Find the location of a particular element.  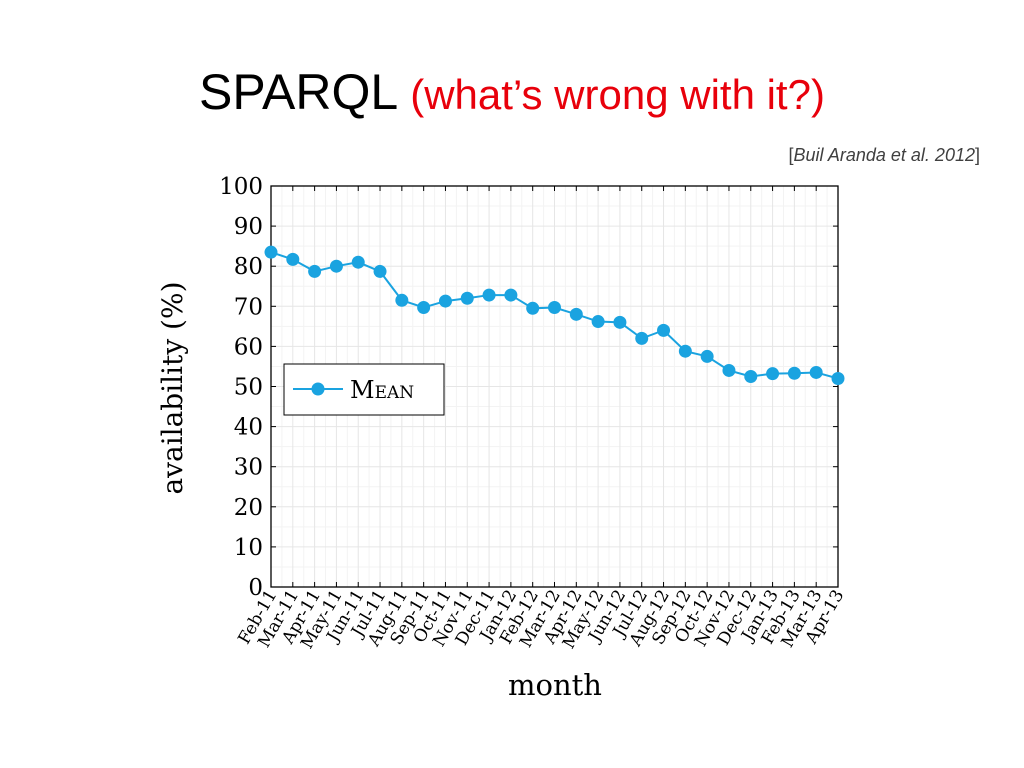

y-tick-label: 90 is located at coordinates (248, 227).